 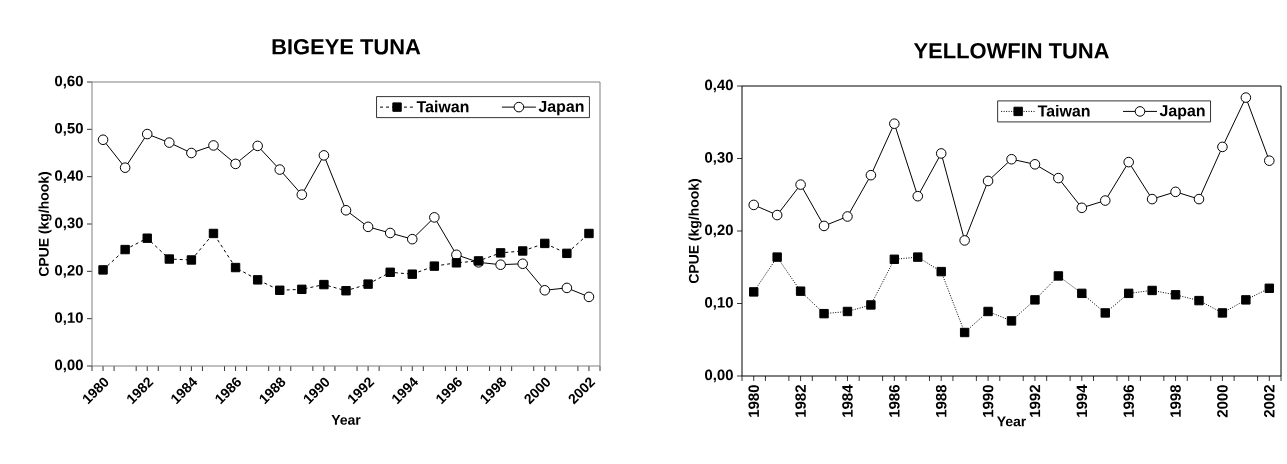 I want to click on x-tick-label: 1994, so click(x=1082, y=400).